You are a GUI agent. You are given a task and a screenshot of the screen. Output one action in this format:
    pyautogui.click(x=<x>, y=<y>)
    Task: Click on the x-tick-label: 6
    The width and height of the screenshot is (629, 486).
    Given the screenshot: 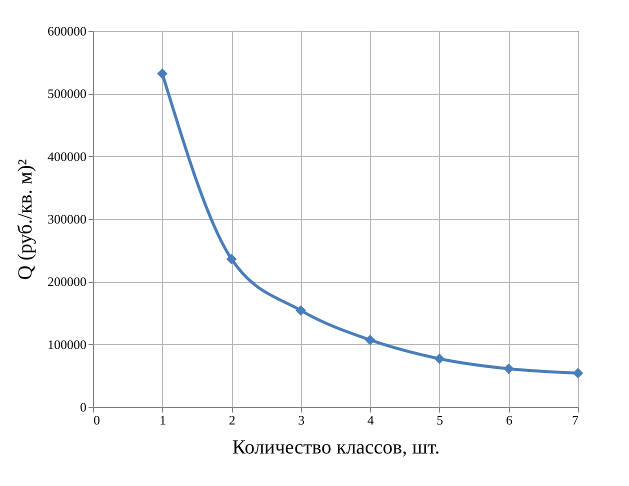 What is the action you would take?
    pyautogui.click(x=509, y=420)
    